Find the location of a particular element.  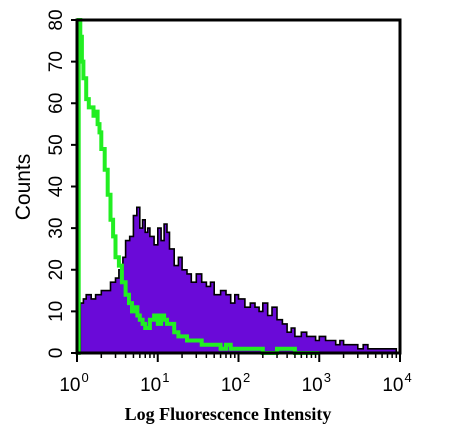

x-axis-label: Log Fluorescence Intensity is located at coordinates (228, 414).